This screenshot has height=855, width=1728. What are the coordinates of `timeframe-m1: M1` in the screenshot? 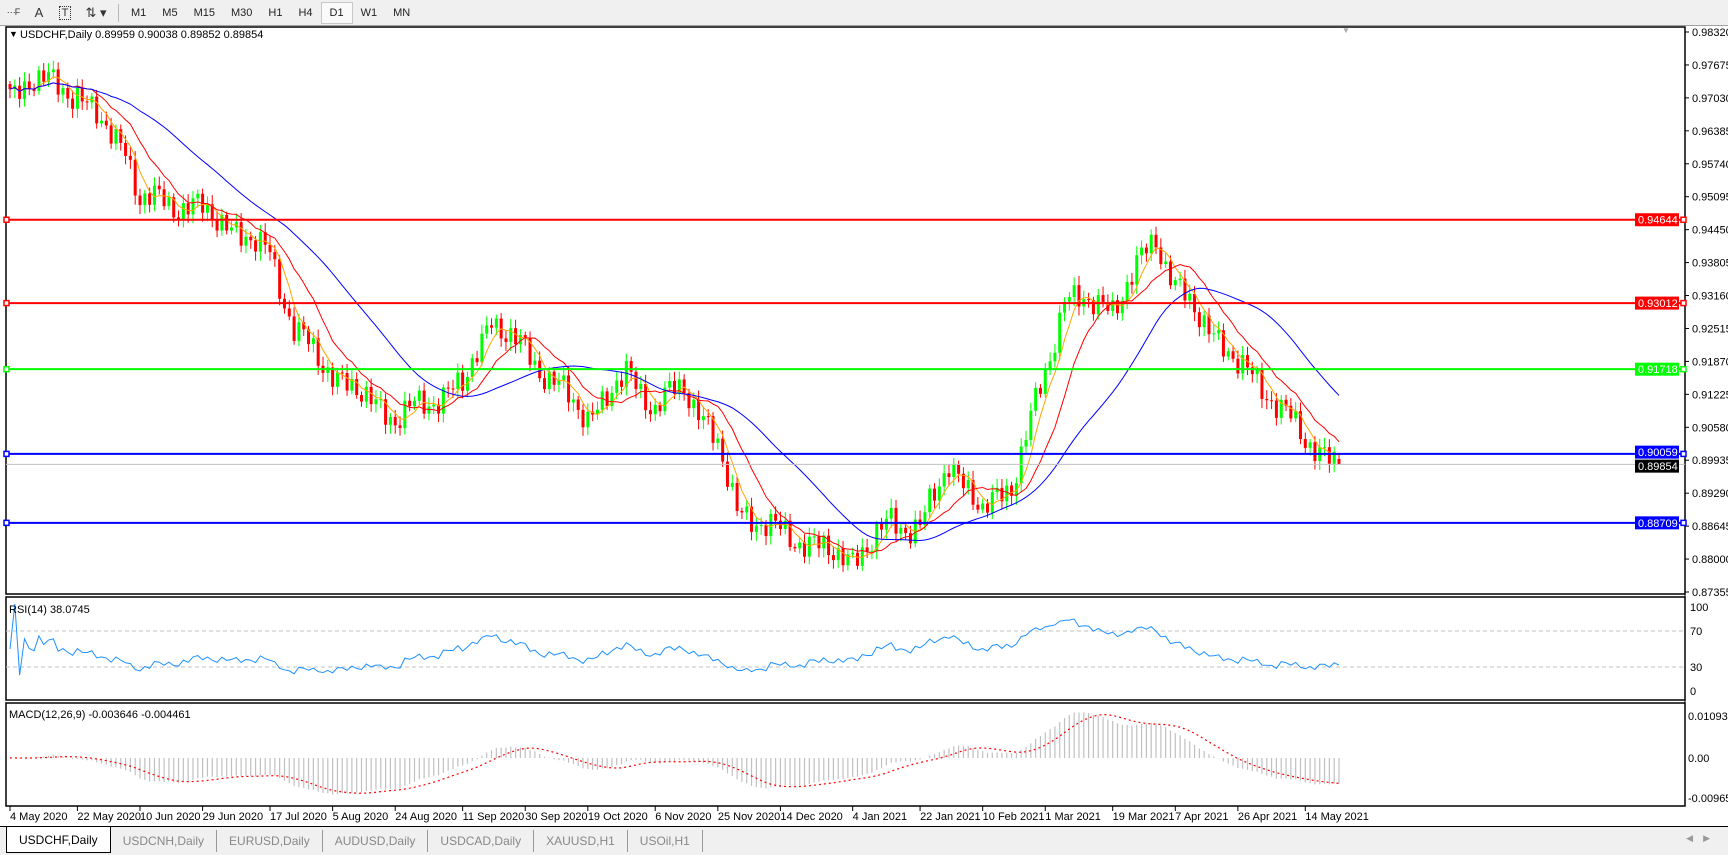 It's located at (139, 12).